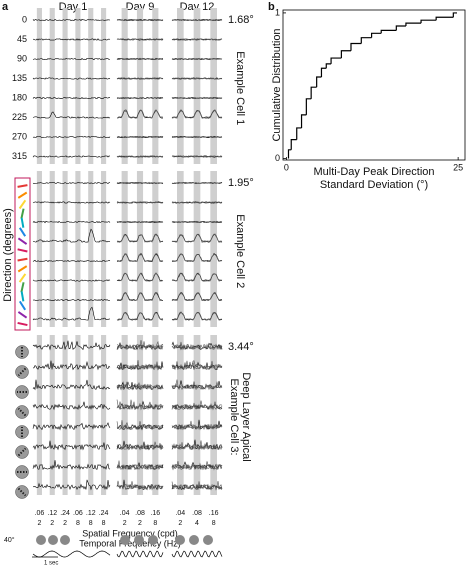 This screenshot has width=474, height=567. I want to click on orientation-key, so click(22, 254).